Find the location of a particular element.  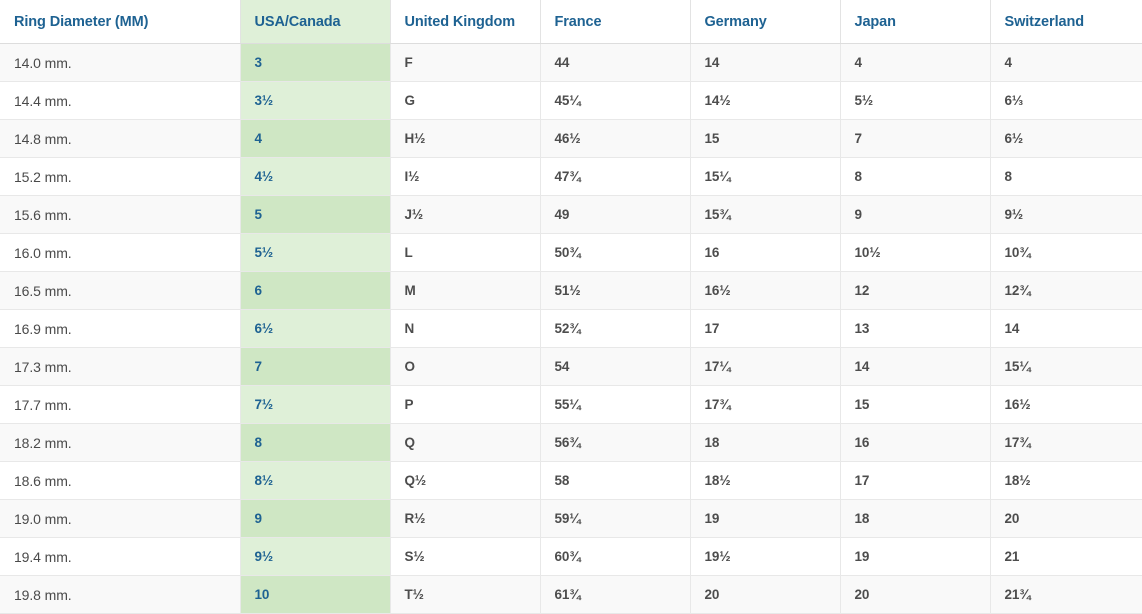

cell-france: 61¾ is located at coordinates (615, 594).